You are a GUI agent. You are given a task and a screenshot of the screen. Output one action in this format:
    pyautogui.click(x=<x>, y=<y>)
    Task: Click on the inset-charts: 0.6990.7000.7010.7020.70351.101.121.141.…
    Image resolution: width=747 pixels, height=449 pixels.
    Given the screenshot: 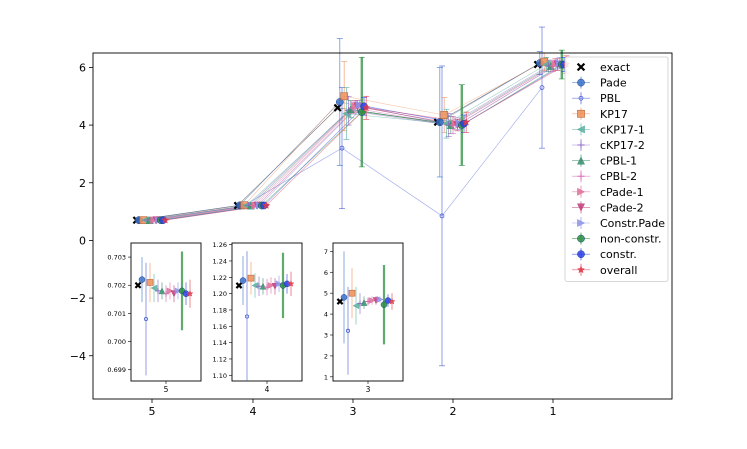 What is the action you would take?
    pyautogui.click(x=255, y=317)
    